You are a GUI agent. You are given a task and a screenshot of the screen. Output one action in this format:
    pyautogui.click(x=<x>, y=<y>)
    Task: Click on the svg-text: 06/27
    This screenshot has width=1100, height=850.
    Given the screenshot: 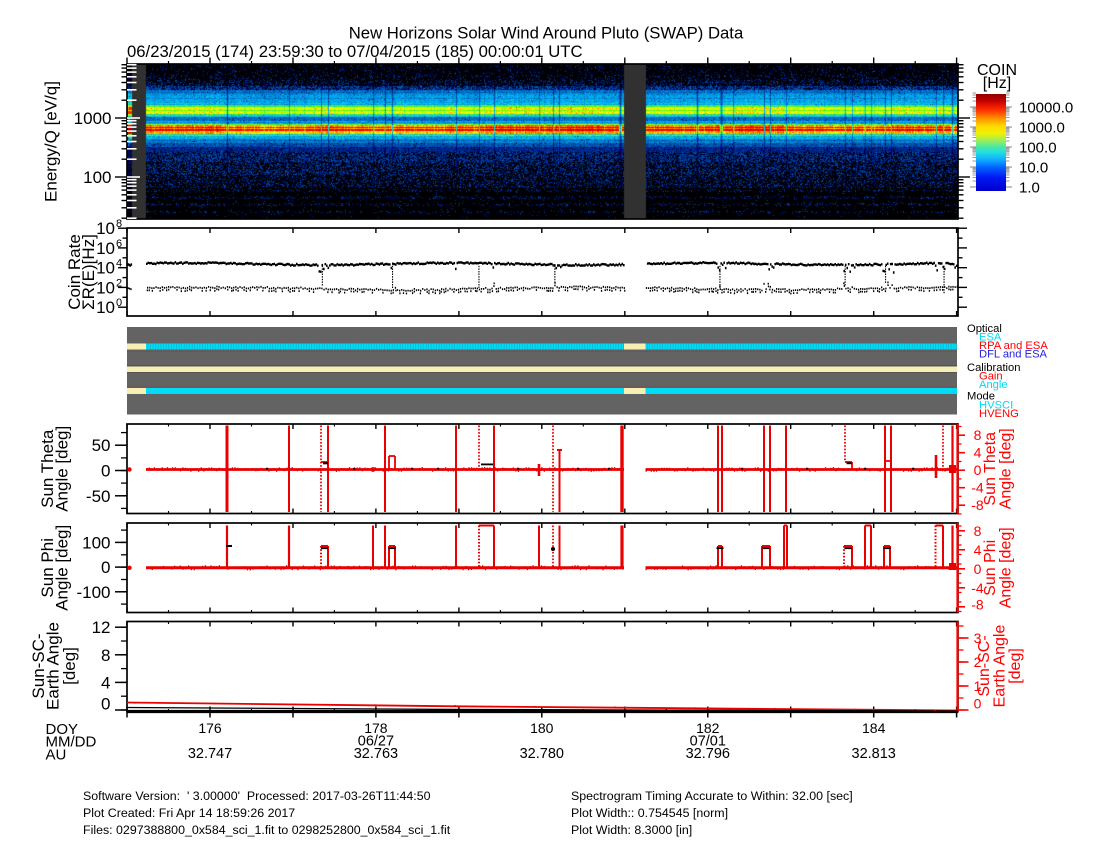 What is the action you would take?
    pyautogui.click(x=376, y=742)
    